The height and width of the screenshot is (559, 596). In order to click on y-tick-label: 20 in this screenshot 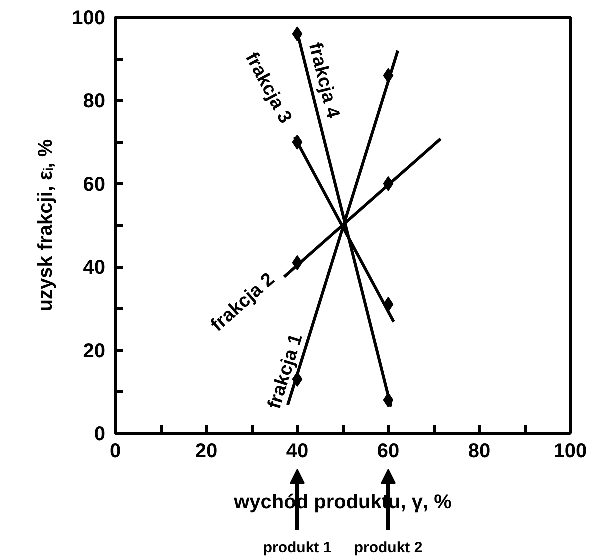, I will do `click(94, 351)`.